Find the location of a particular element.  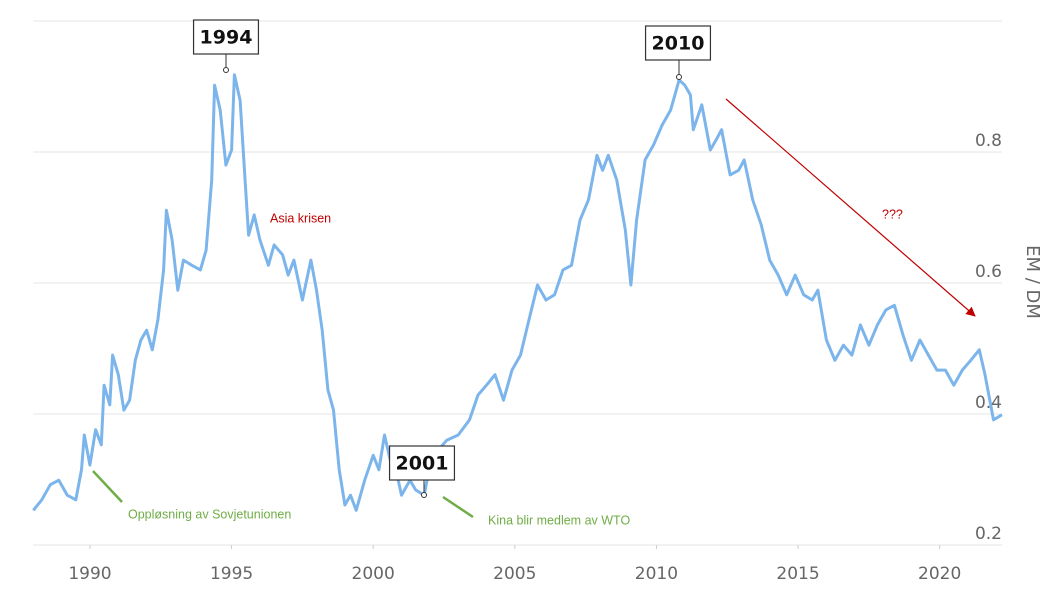

callout-label: 1994 is located at coordinates (226, 38).